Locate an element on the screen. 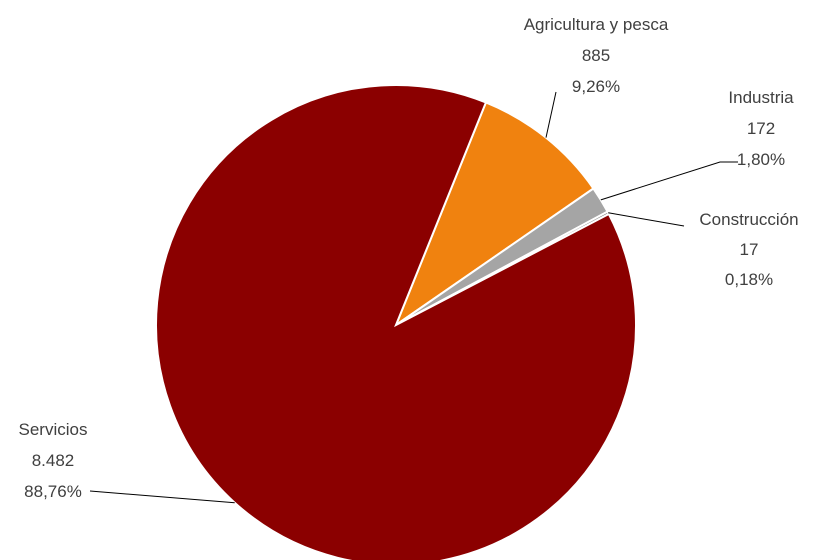  percent-label: 9,26% is located at coordinates (596, 86).